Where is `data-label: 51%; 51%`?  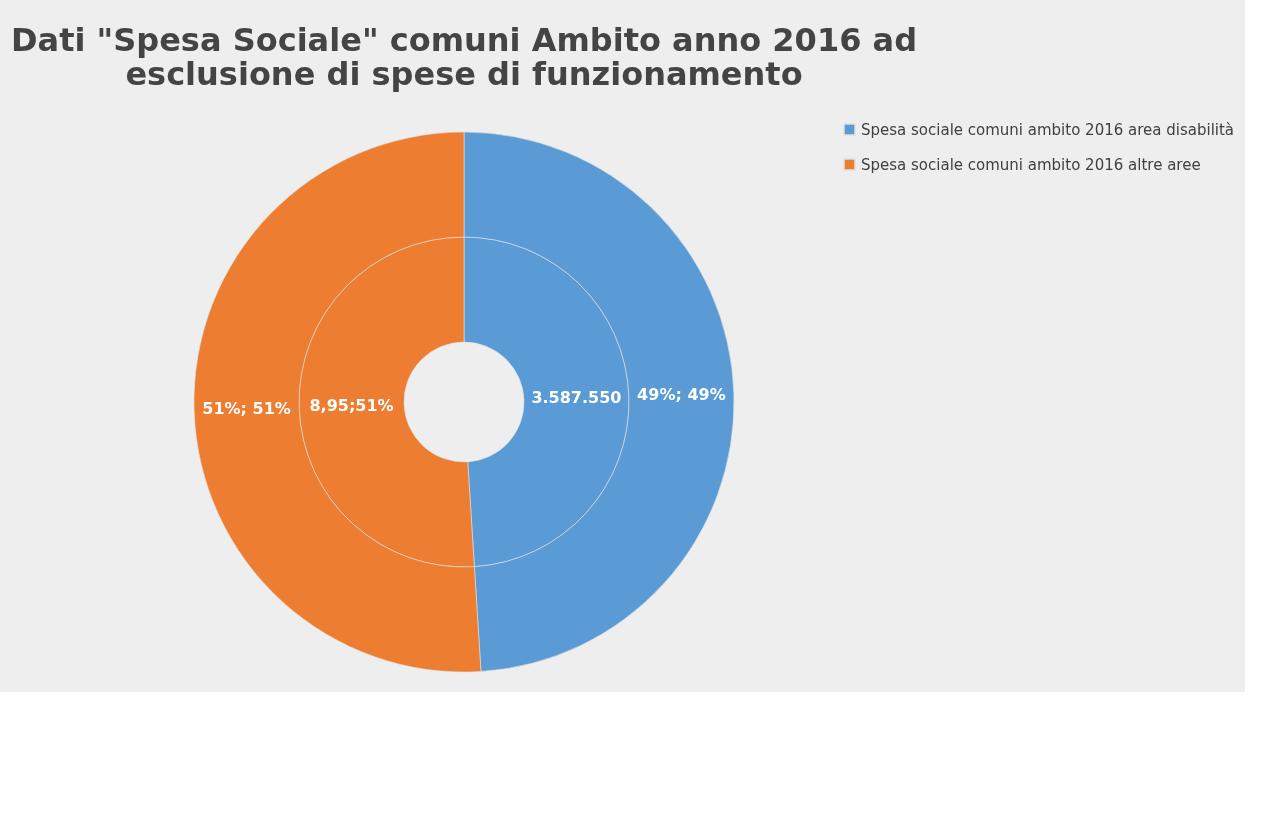 data-label: 51%; 51% is located at coordinates (246, 408).